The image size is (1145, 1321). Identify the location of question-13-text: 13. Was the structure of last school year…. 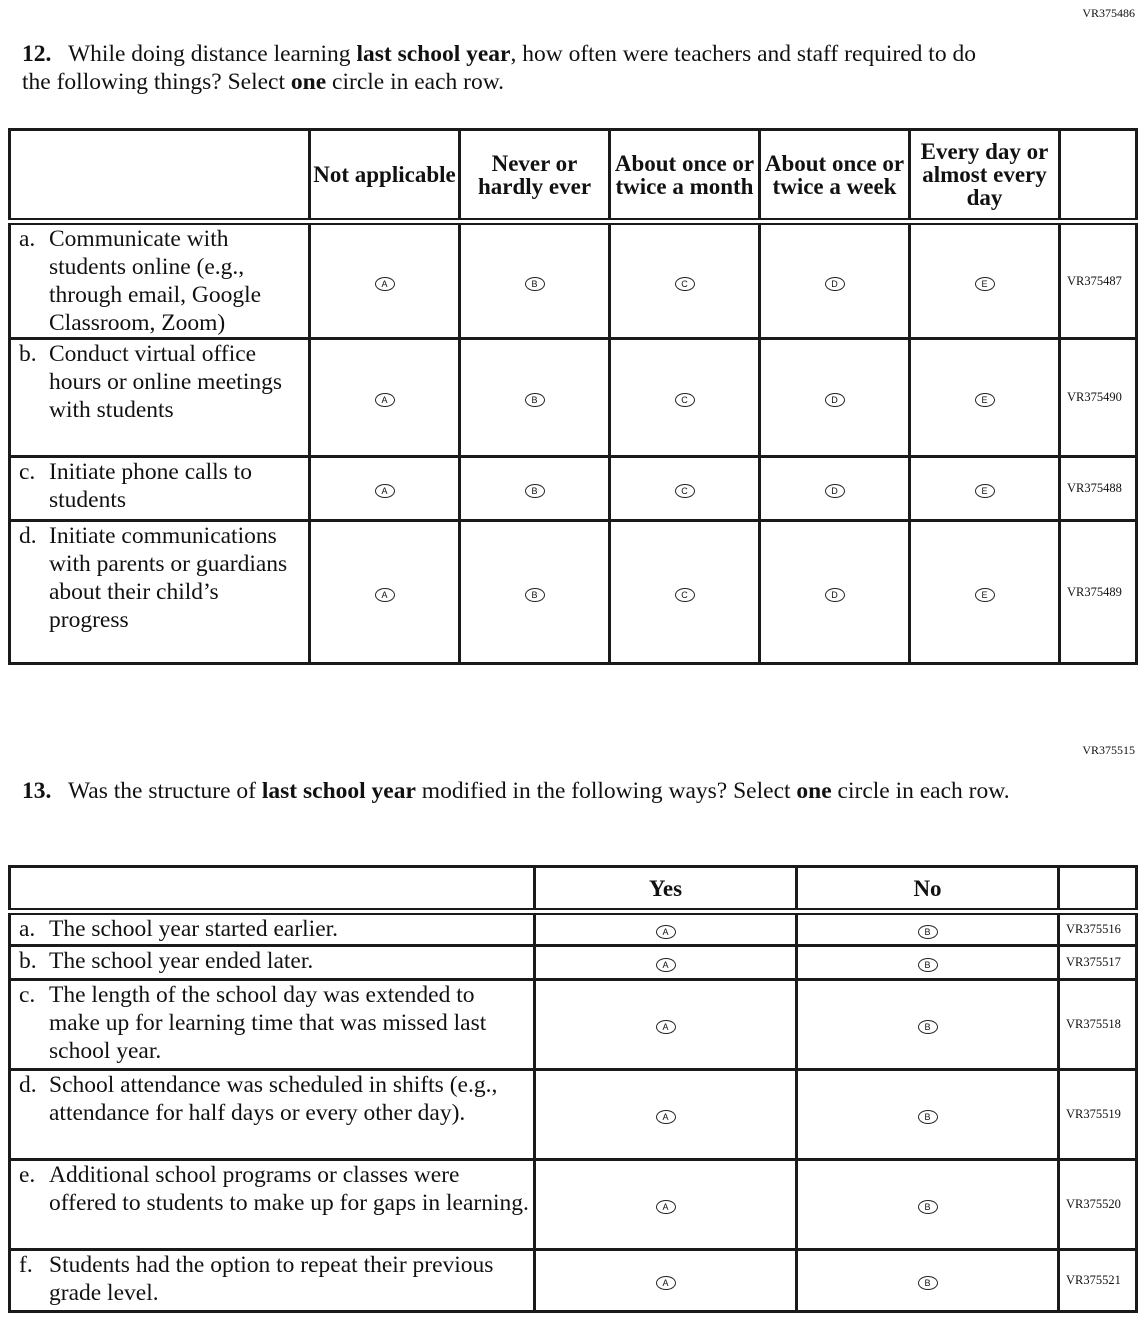
(527, 791).